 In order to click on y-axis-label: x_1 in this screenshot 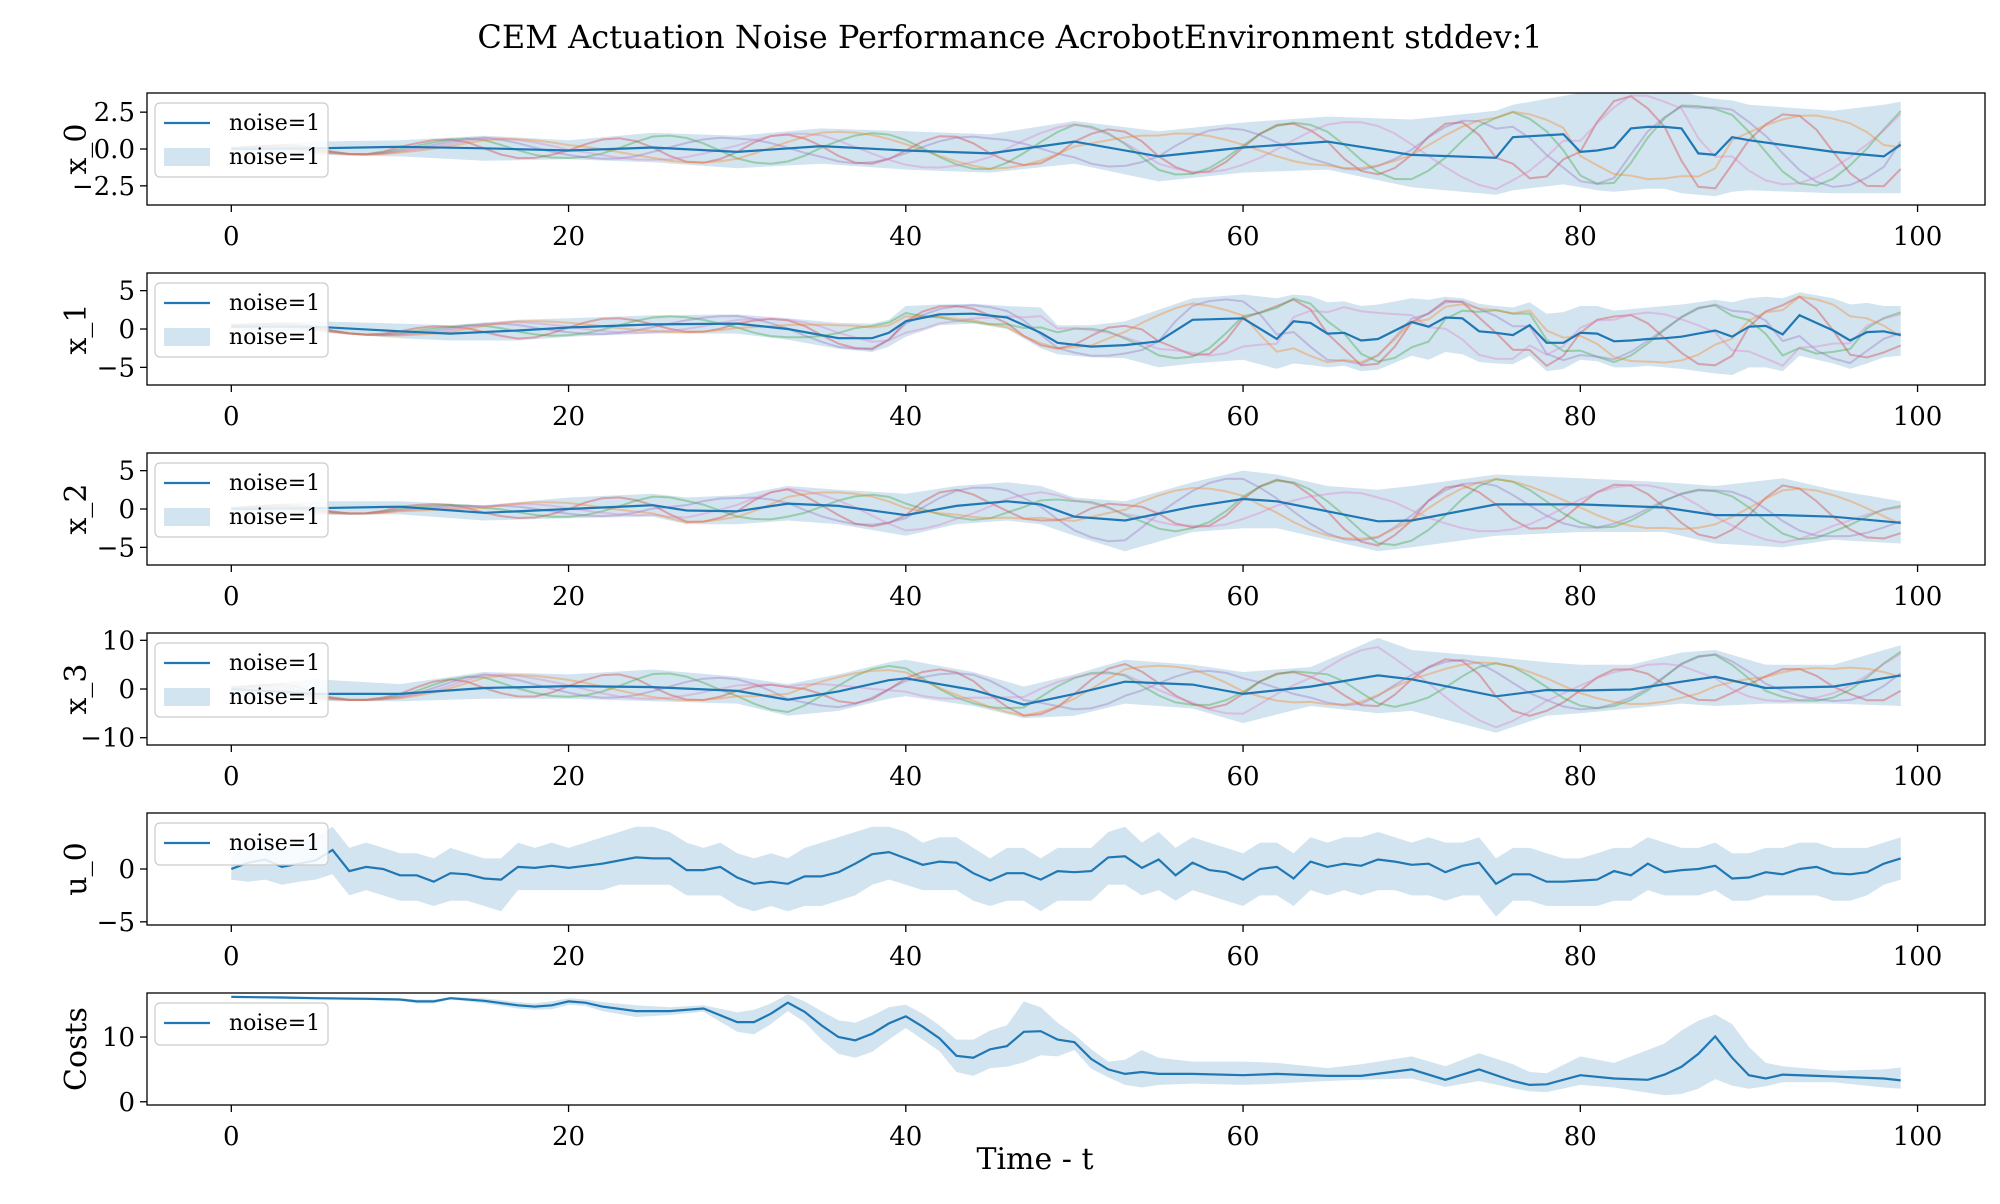, I will do `click(76, 328)`.